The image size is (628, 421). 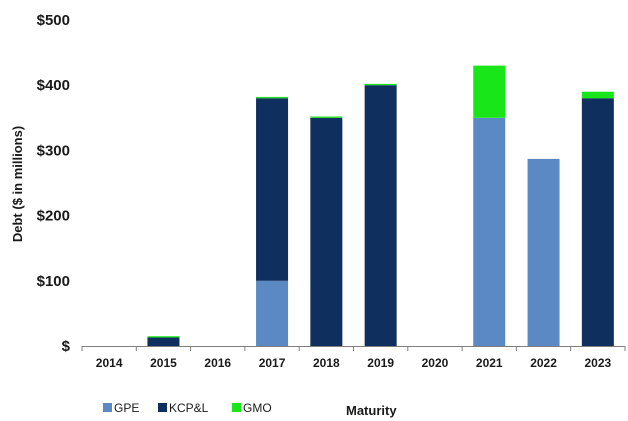 What do you see at coordinates (353, 358) in the screenshot?
I see `x-axis-ticks: 2014 2015 2016 2017 2018 2019 2020 2021 2022 2023` at bounding box center [353, 358].